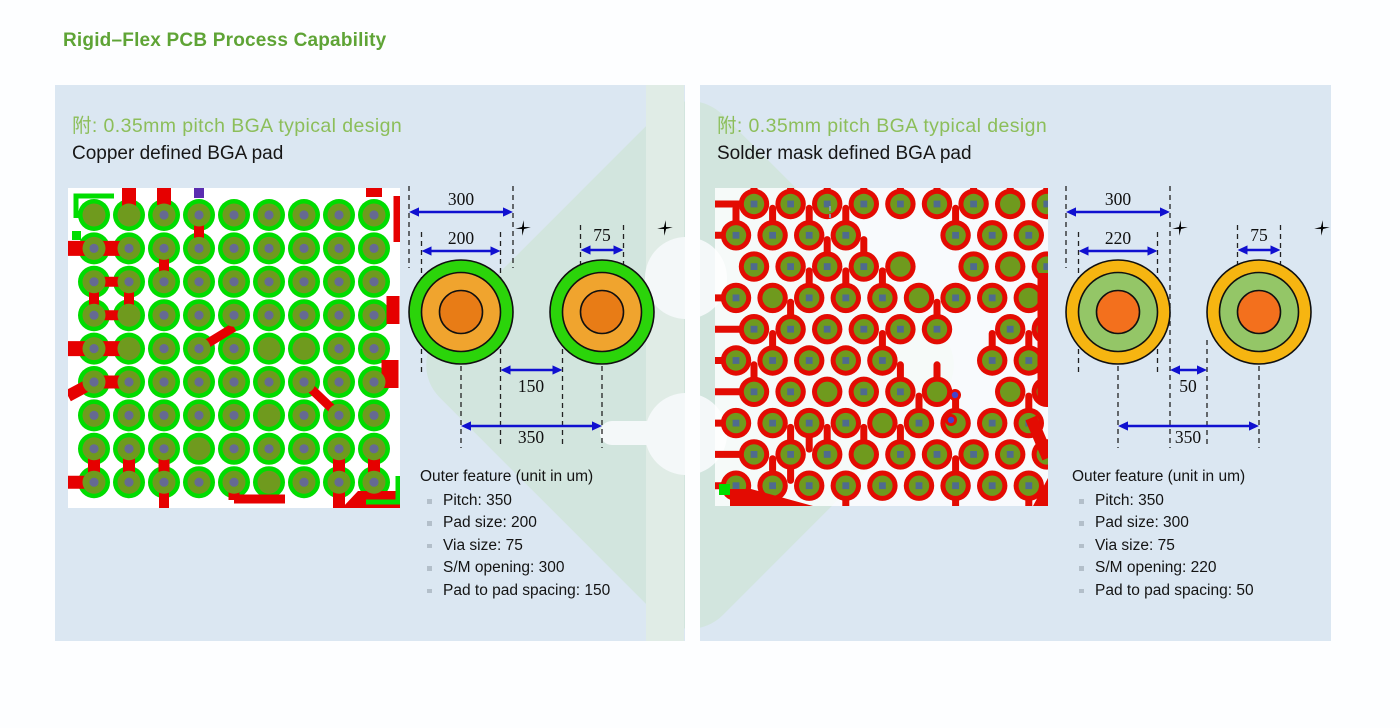 The image size is (1400, 728). Describe the element at coordinates (225, 40) in the screenshot. I see `page-title: Rigid–Flex PCB Process Capability` at that location.